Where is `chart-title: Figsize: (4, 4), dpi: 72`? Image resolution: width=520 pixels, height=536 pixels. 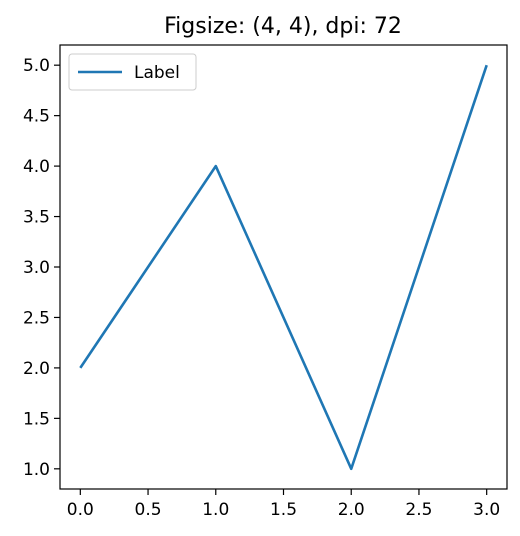 chart-title: Figsize: (4, 4), dpi: 72 is located at coordinates (283, 26).